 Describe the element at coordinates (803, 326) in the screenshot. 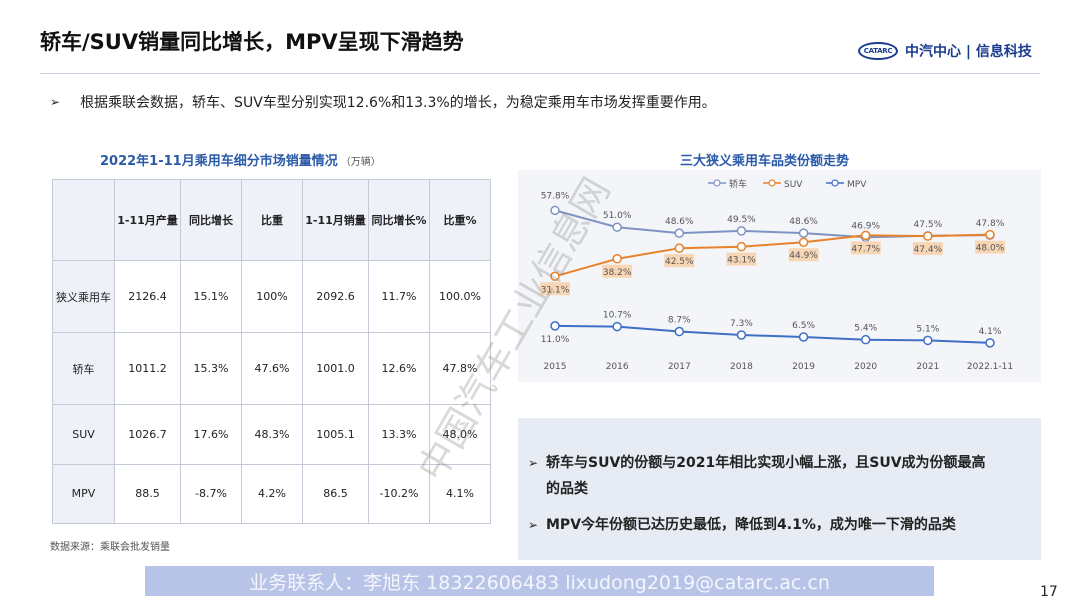

I see `data-label-MPV: 6.5%` at that location.